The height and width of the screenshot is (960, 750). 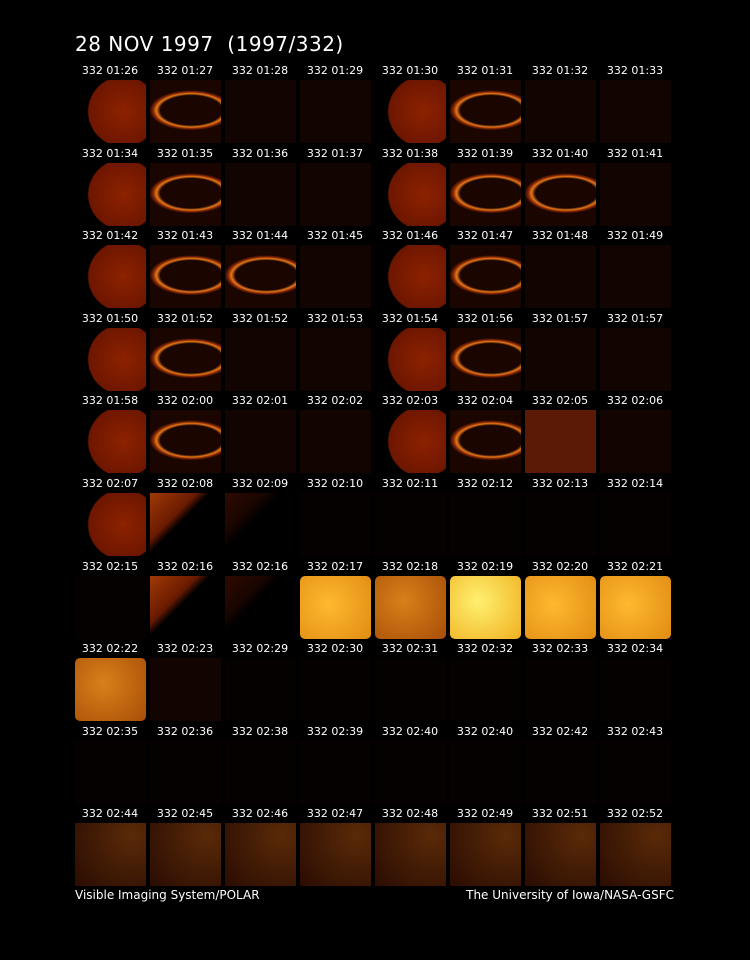 What do you see at coordinates (335, 814) in the screenshot?
I see `frame-time: 332 02:47` at bounding box center [335, 814].